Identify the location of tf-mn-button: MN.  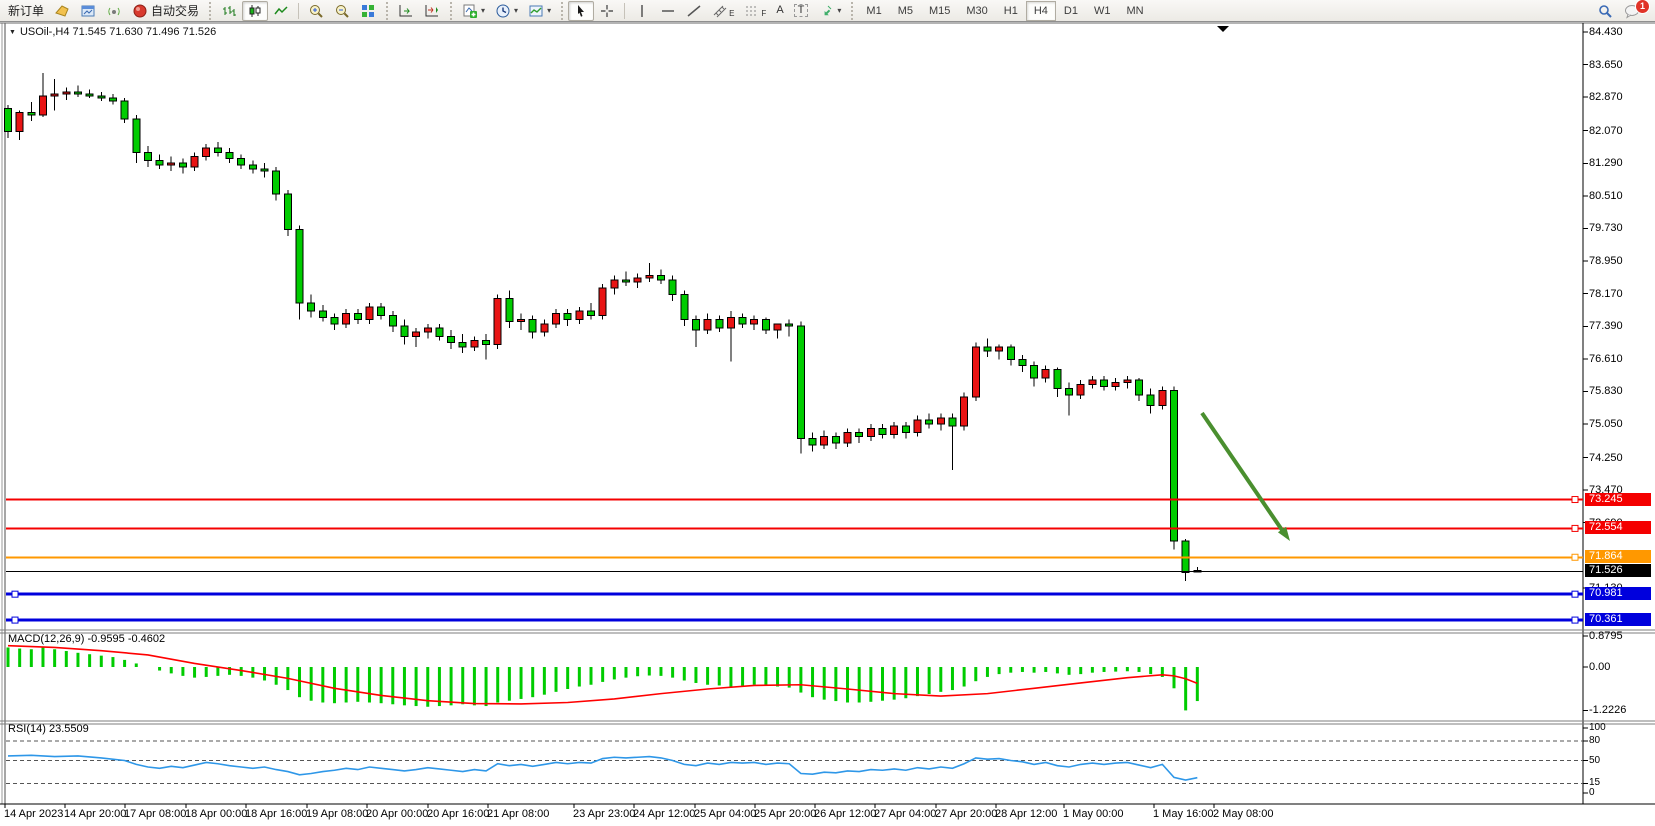
(1134, 11).